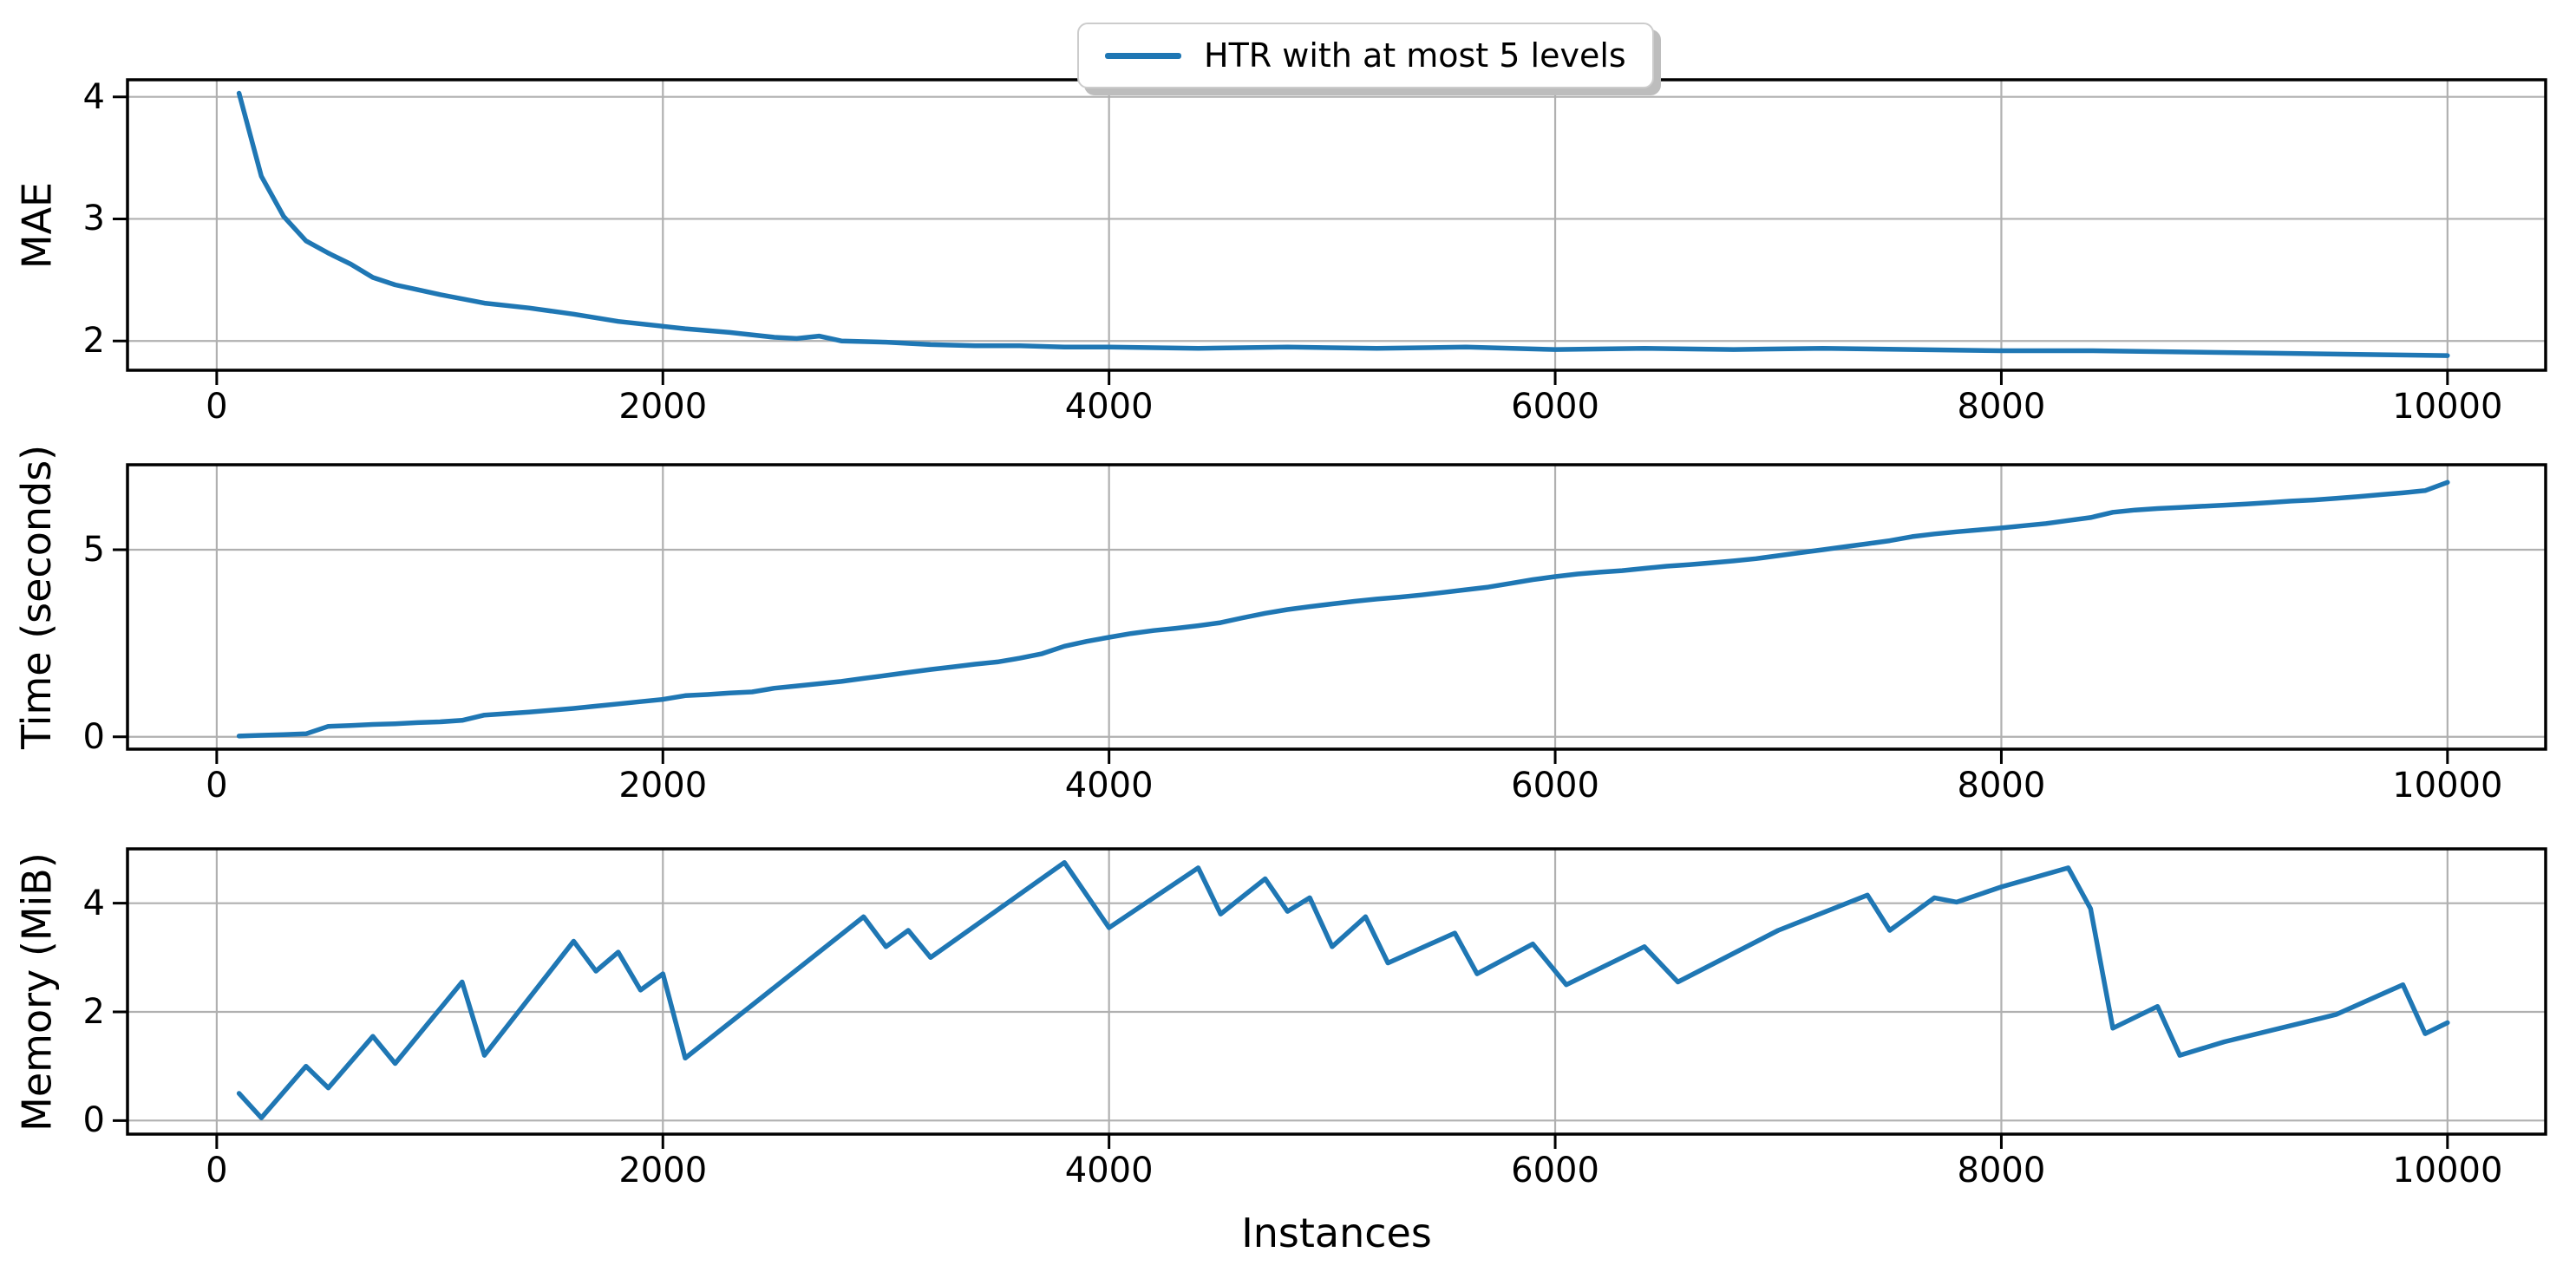 Image resolution: width=2576 pixels, height=1272 pixels. I want to click on legend: HTR with at most 5 levels, so click(1365, 56).